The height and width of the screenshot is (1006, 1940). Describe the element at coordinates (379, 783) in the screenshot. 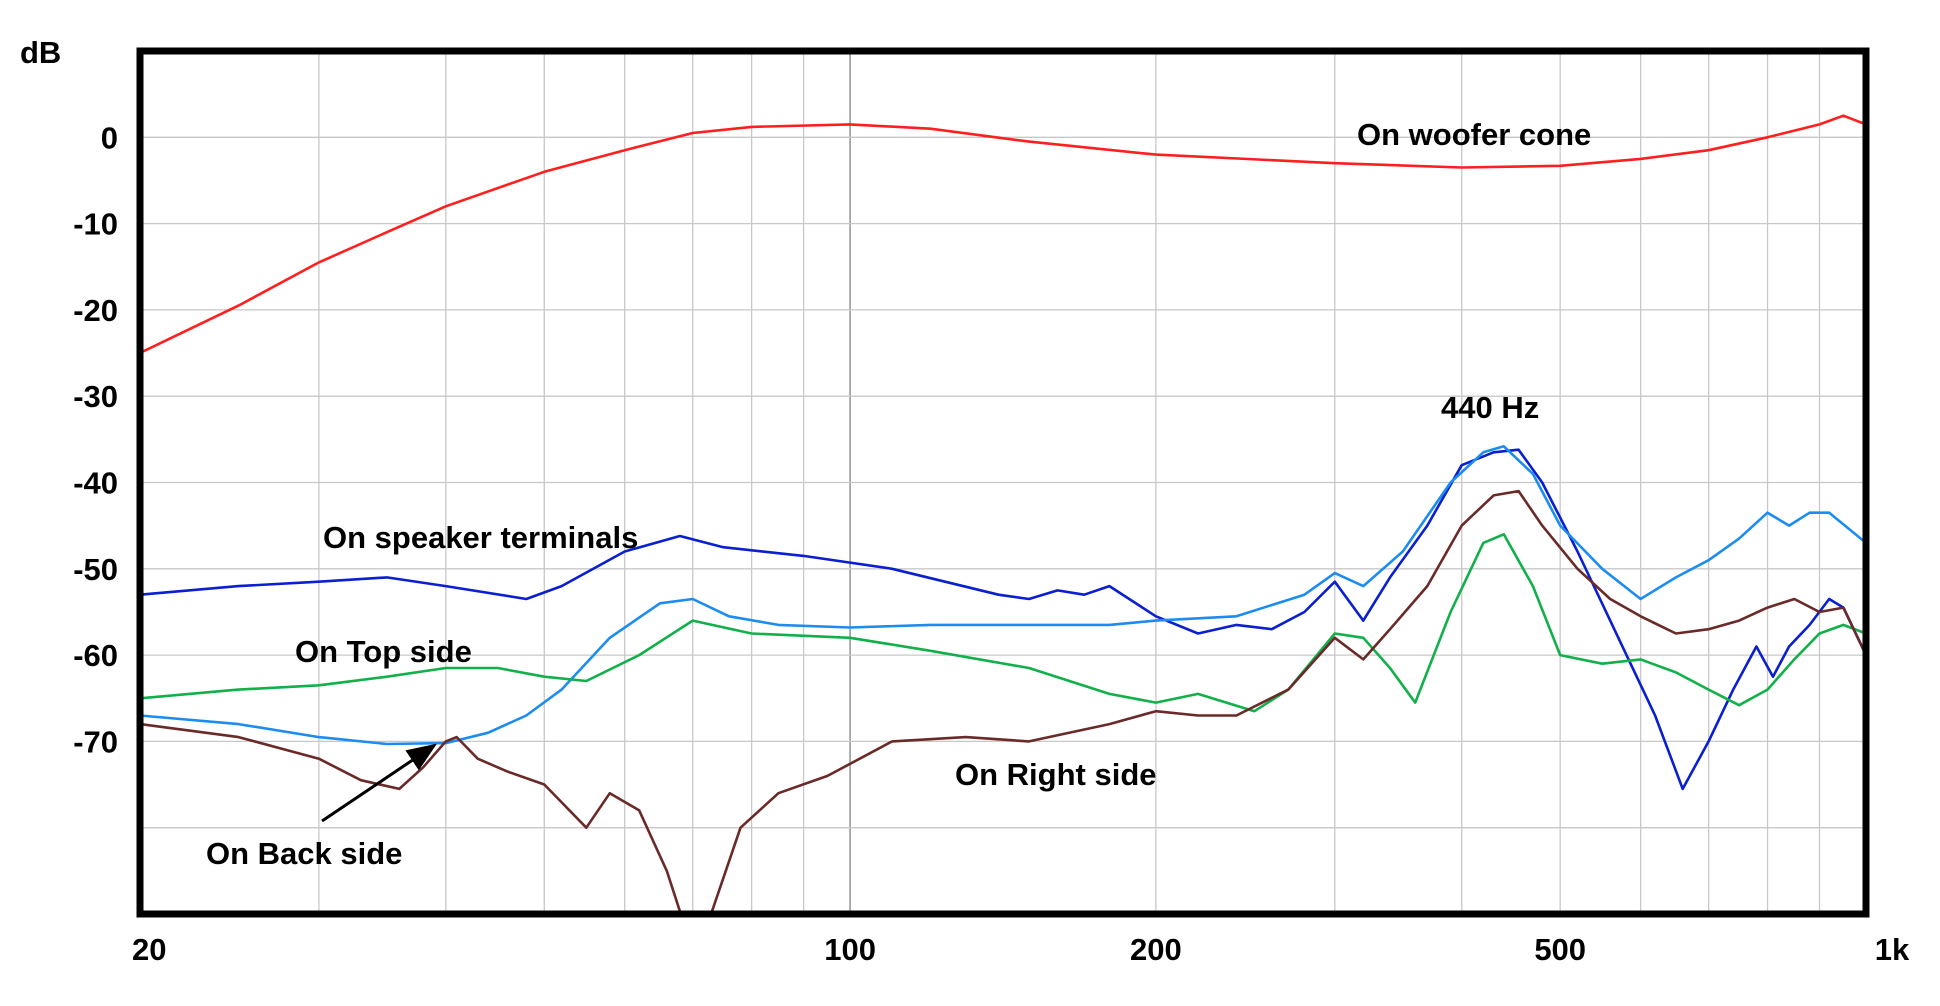

I see `back-side-arrow` at that location.